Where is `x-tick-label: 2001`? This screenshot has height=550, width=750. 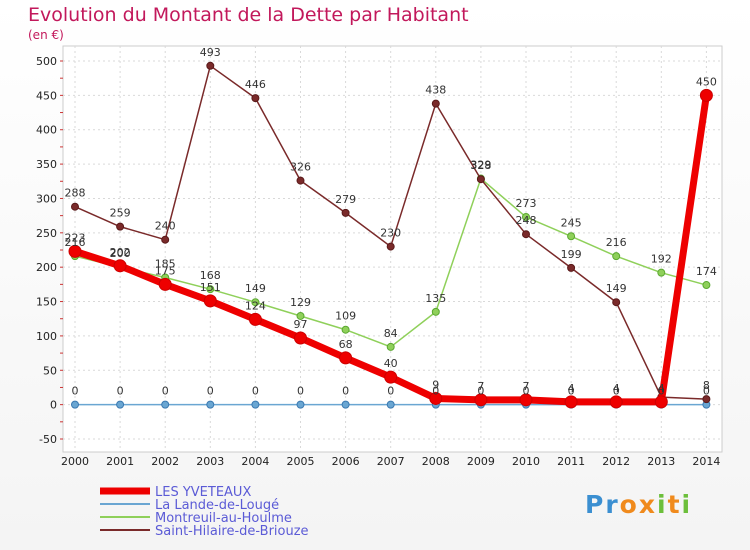 x-tick-label: 2001 is located at coordinates (120, 461).